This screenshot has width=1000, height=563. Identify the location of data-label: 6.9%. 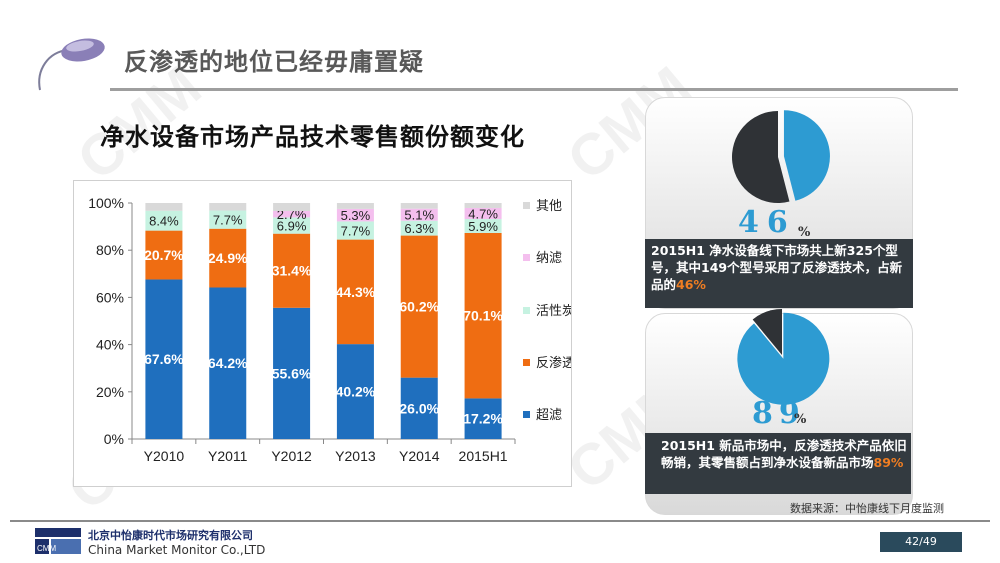
(292, 226).